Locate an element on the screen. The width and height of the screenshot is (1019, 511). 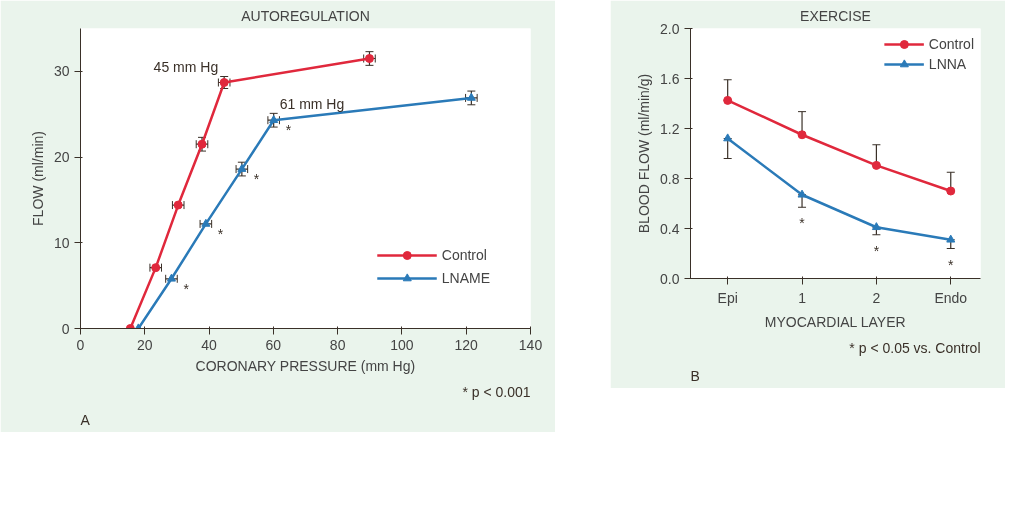
y-tick-label: 1.2 is located at coordinates (670, 128).